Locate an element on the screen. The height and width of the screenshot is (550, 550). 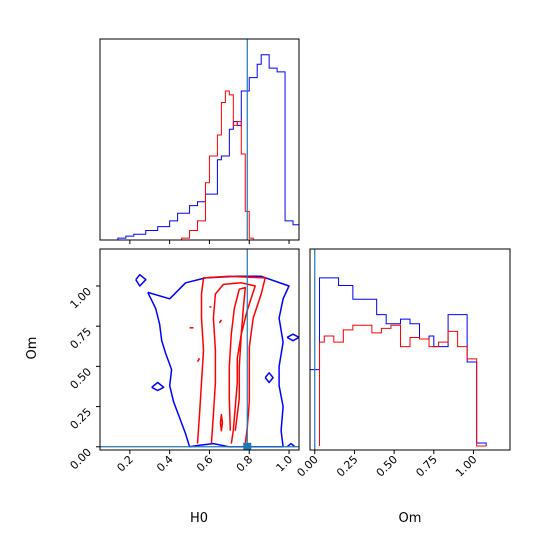
om-xtick-label-2: 0.50 is located at coordinates (387, 466).